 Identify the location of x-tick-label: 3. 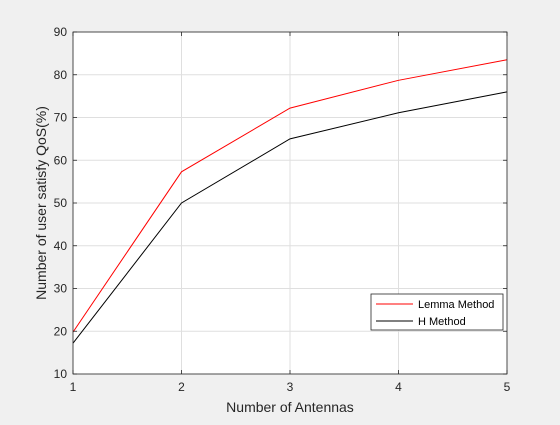
(290, 387).